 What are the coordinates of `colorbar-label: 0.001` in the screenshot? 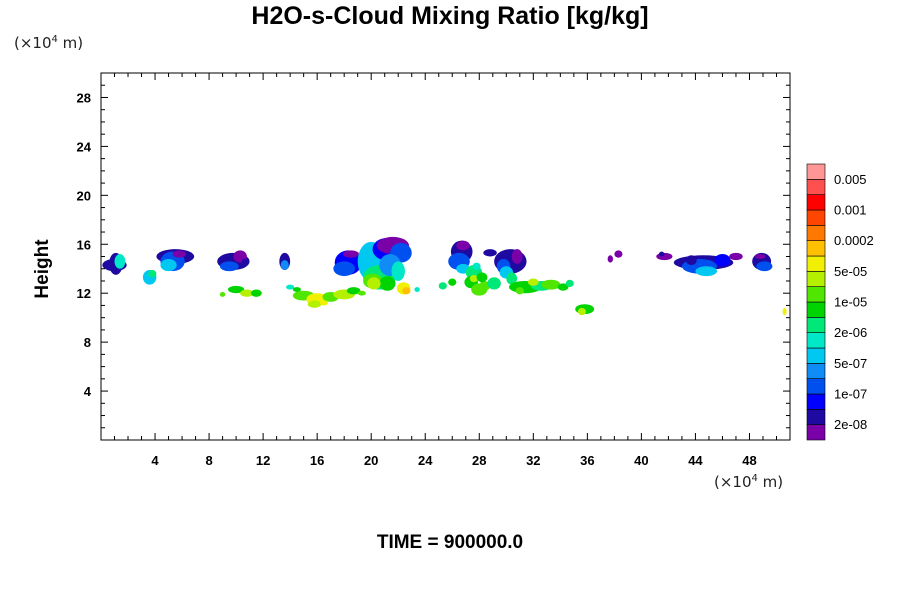 It's located at (850, 210).